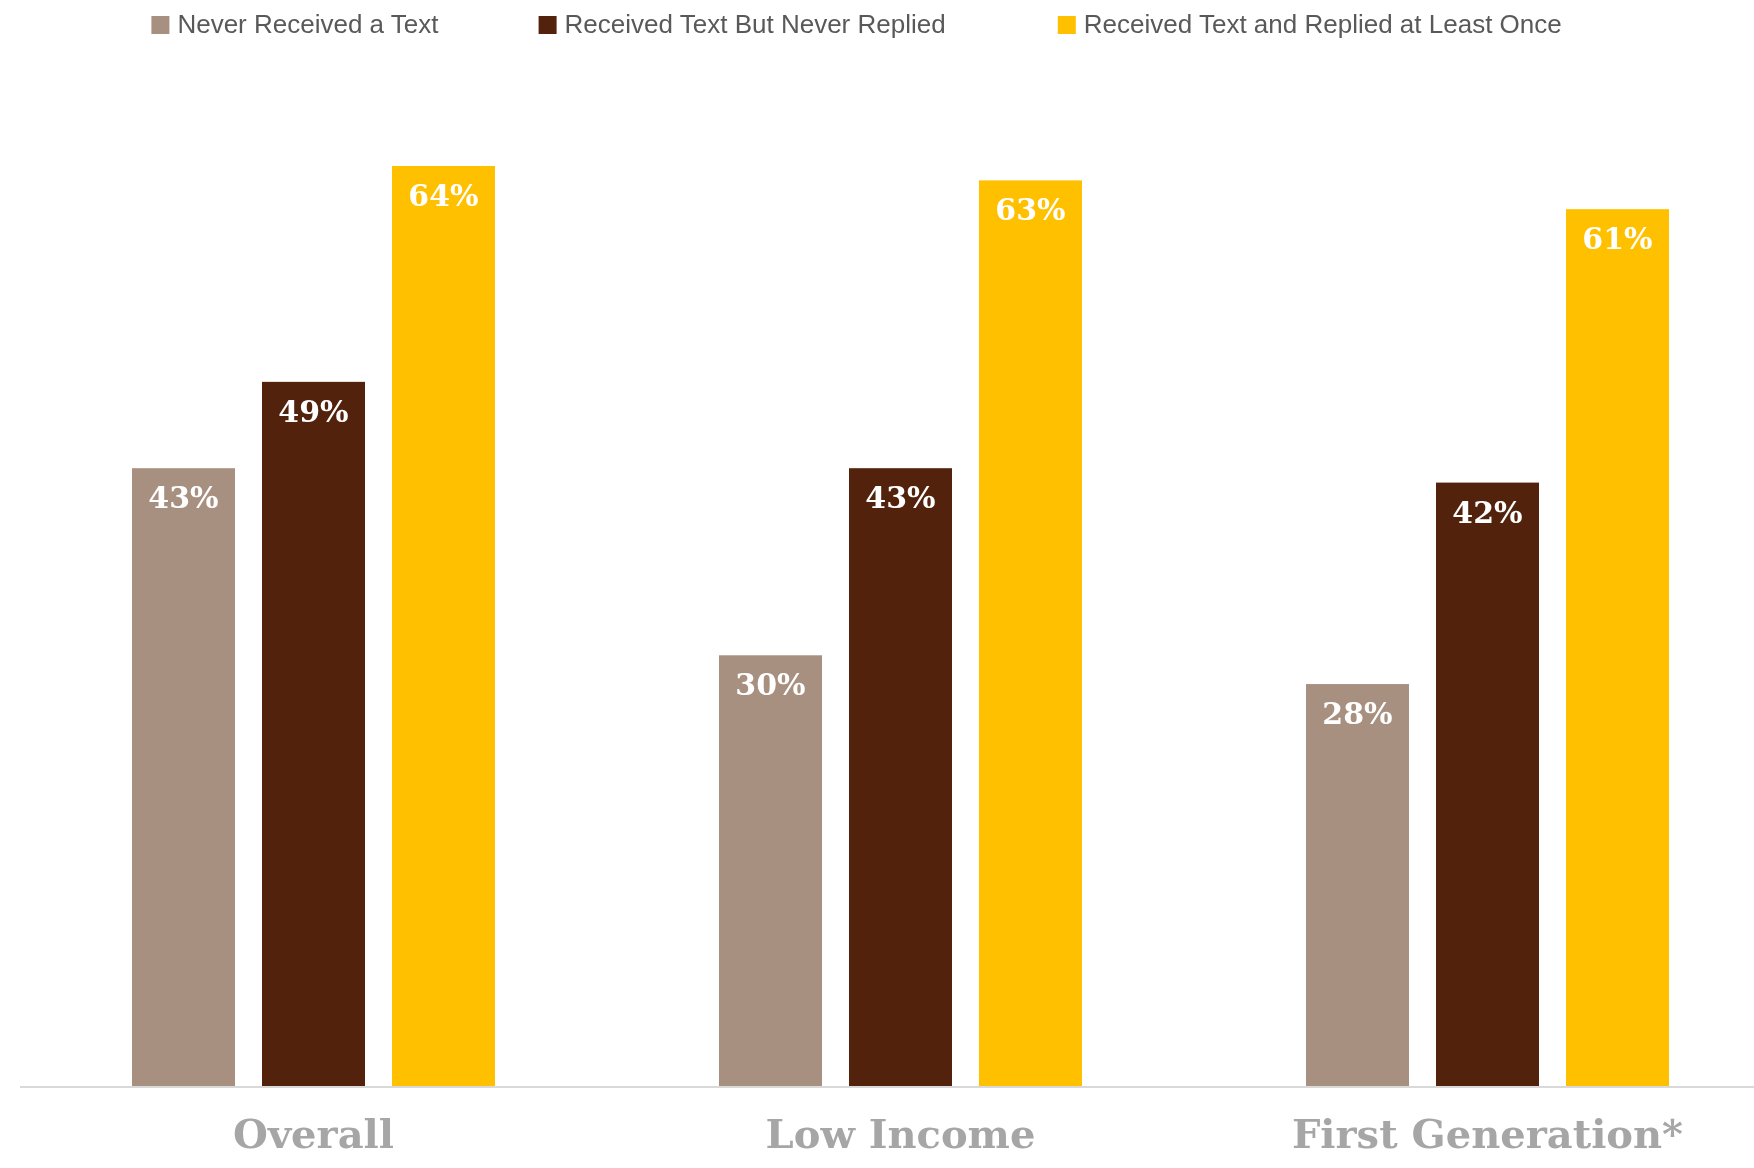  I want to click on data-label: 61%, so click(1617, 239).